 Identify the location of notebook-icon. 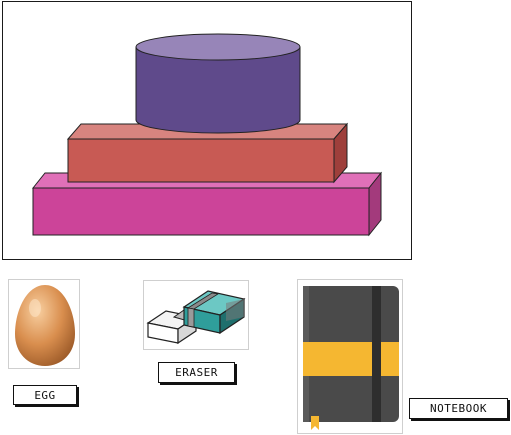
(351, 358).